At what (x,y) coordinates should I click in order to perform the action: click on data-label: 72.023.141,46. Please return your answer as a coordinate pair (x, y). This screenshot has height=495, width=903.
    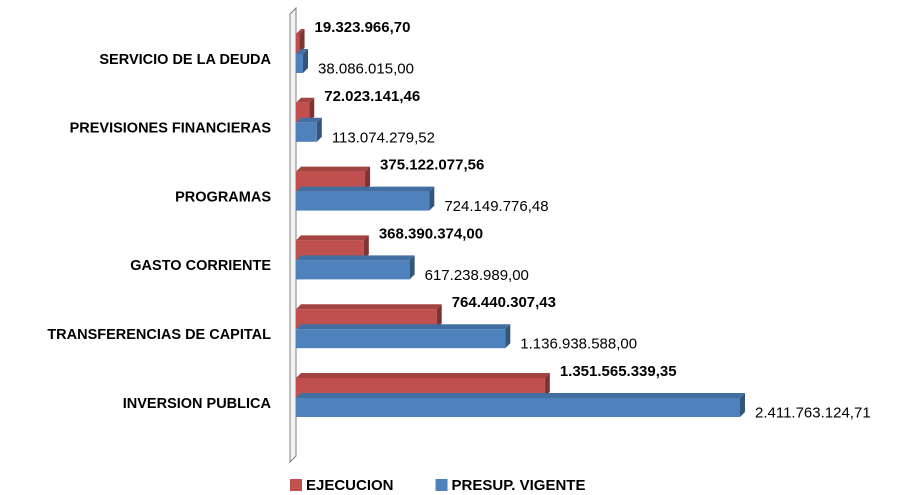
    Looking at the image, I should click on (372, 96).